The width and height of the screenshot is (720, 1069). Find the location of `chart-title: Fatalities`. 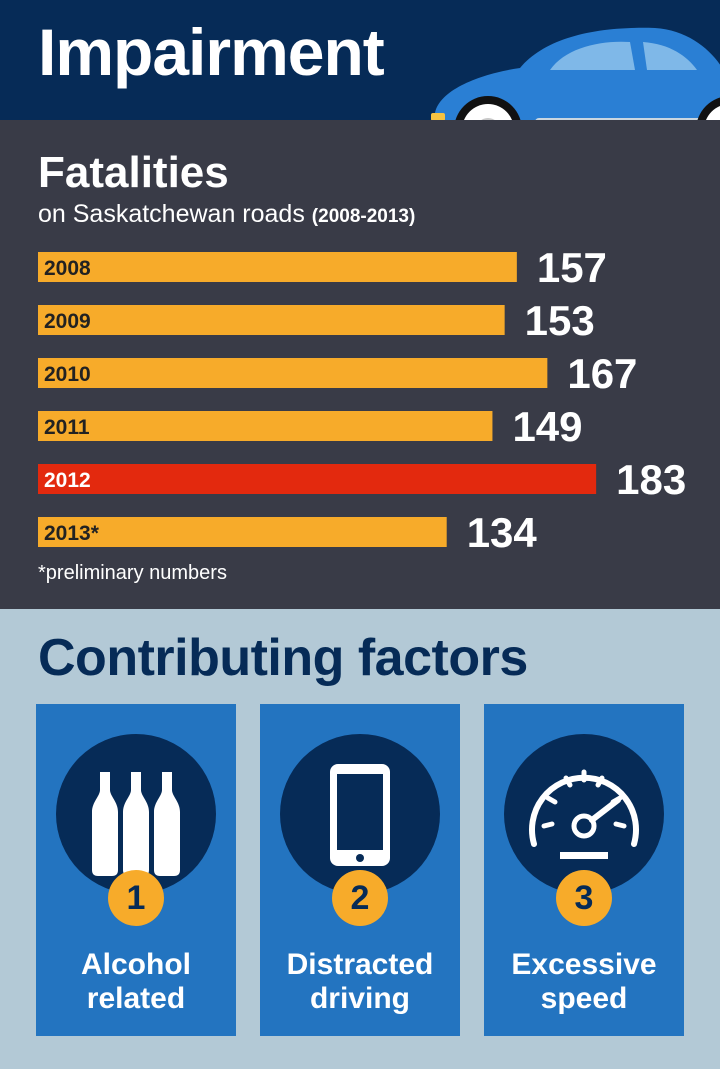

chart-title: Fatalities is located at coordinates (133, 172).